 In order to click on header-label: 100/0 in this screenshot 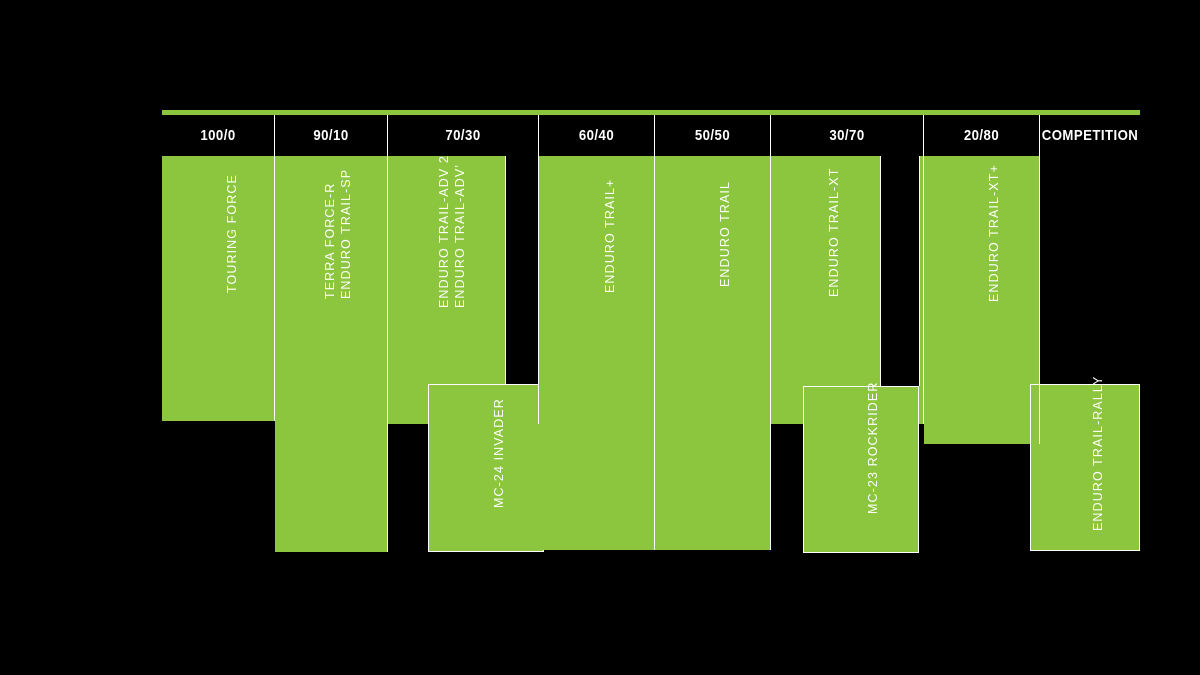, I will do `click(218, 135)`.